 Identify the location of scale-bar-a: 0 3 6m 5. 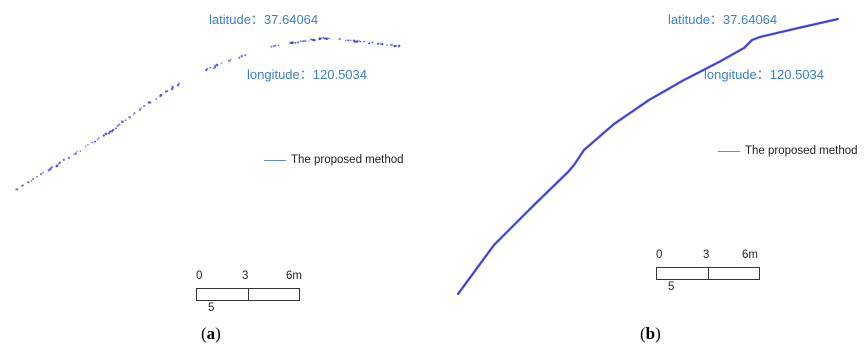
(249, 295).